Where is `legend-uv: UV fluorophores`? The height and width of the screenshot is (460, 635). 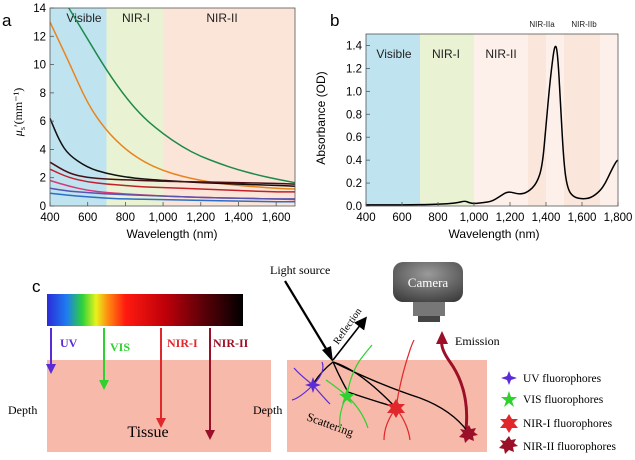 legend-uv: UV fluorophores is located at coordinates (562, 379).